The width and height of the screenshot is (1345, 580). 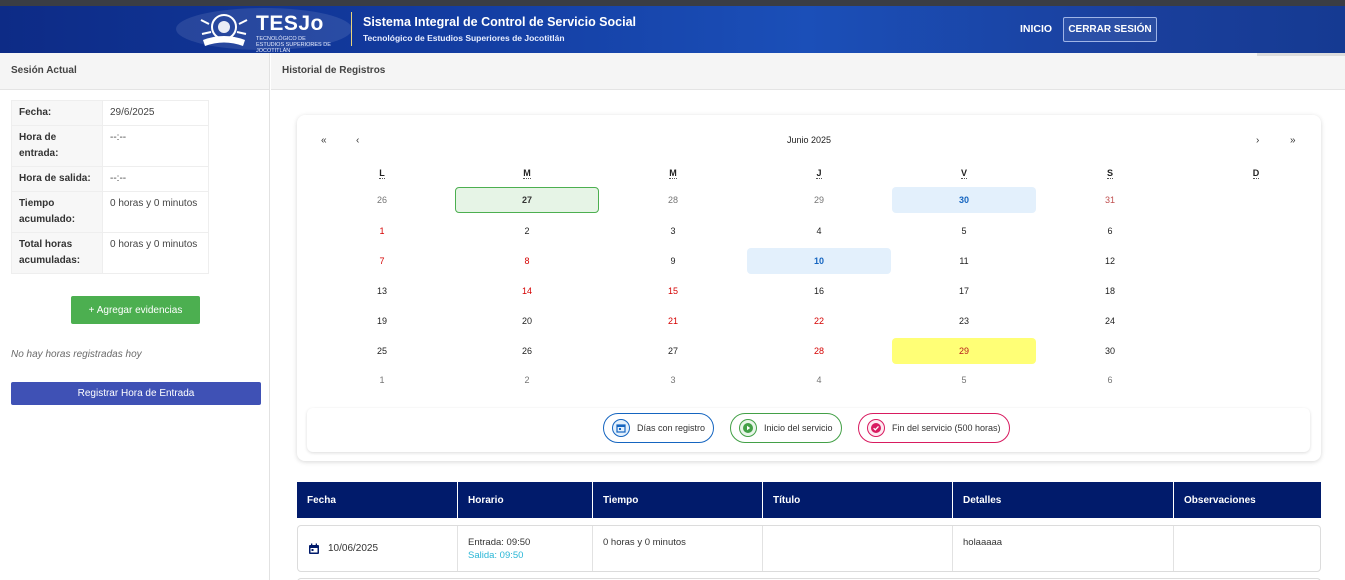 What do you see at coordinates (57, 113) in the screenshot?
I see `label-fecha: Fecha:` at bounding box center [57, 113].